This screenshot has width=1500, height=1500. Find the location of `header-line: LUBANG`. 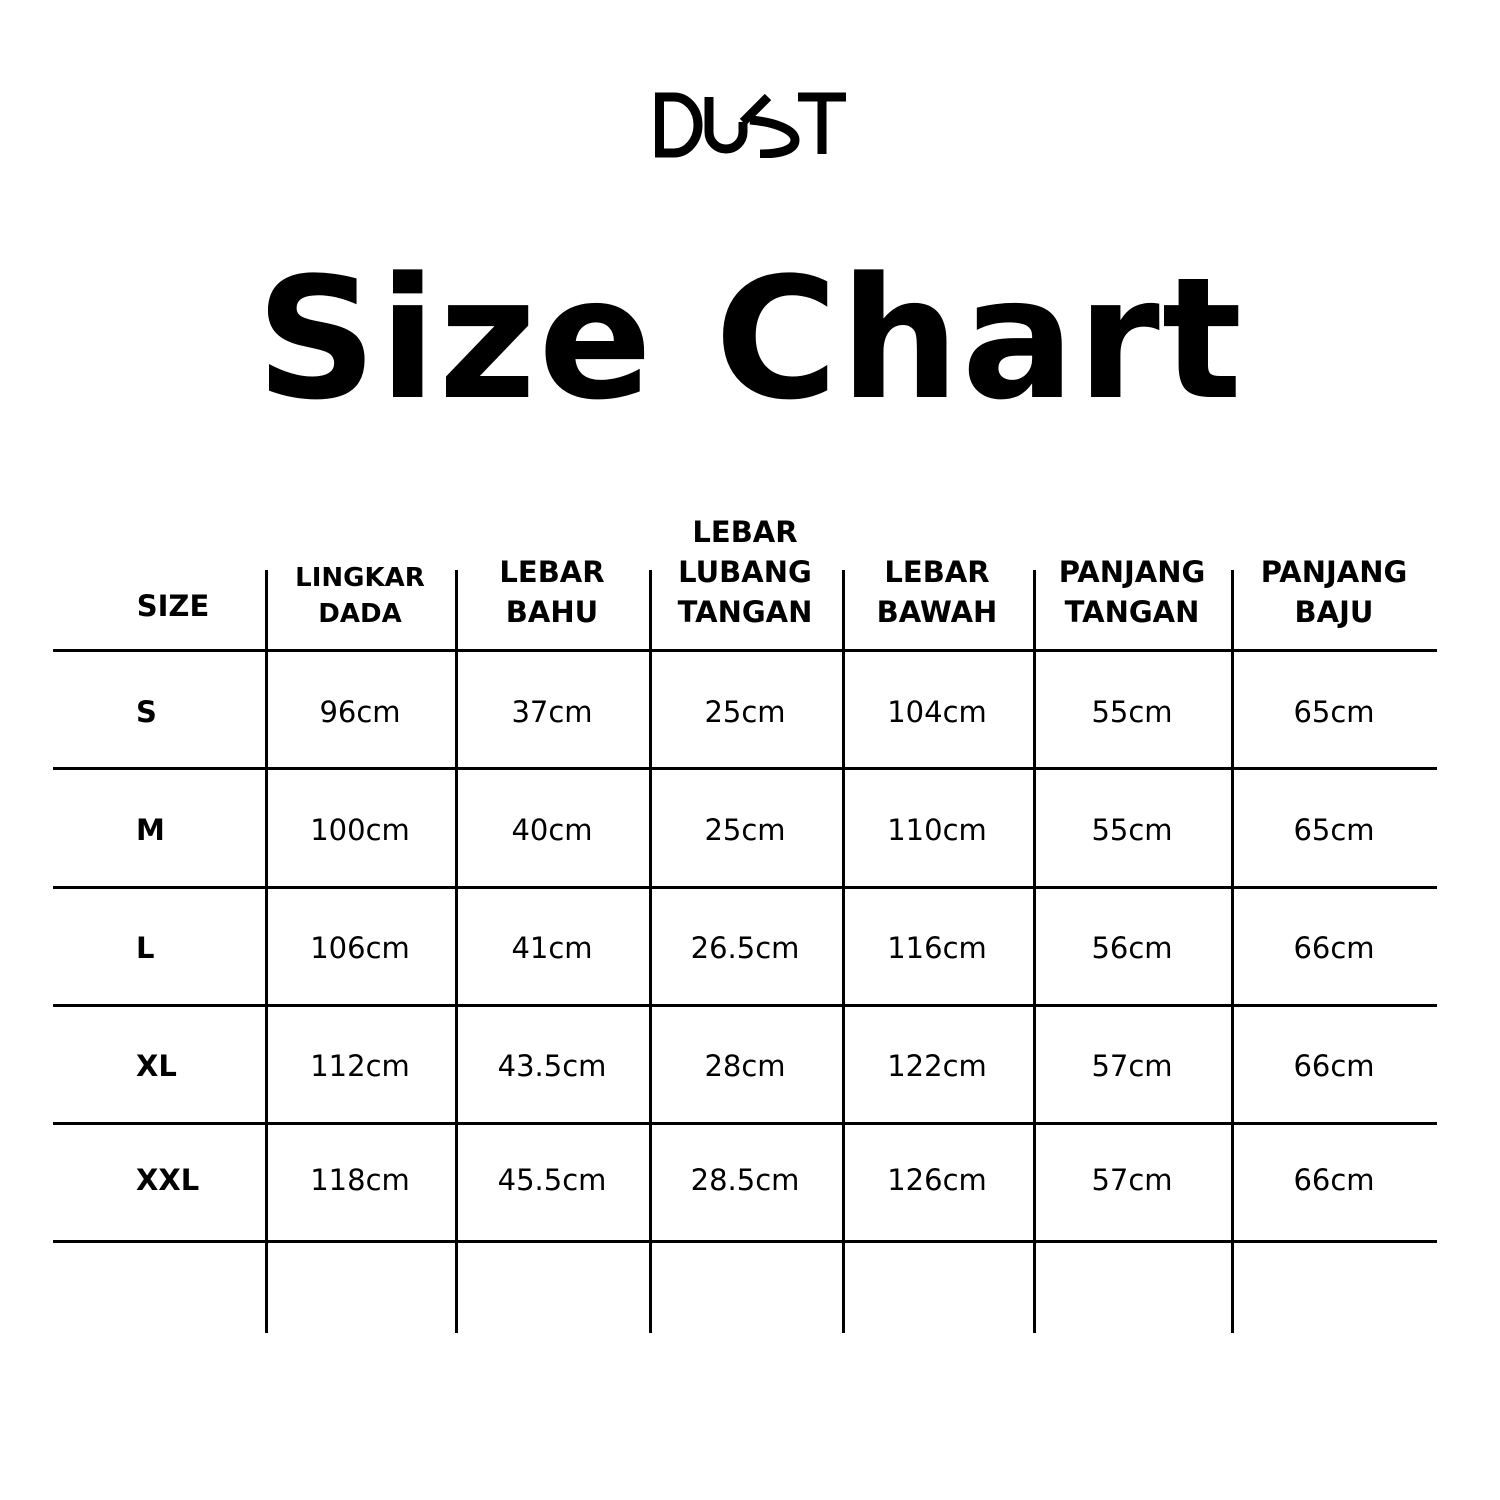

header-line: LUBANG is located at coordinates (745, 572).